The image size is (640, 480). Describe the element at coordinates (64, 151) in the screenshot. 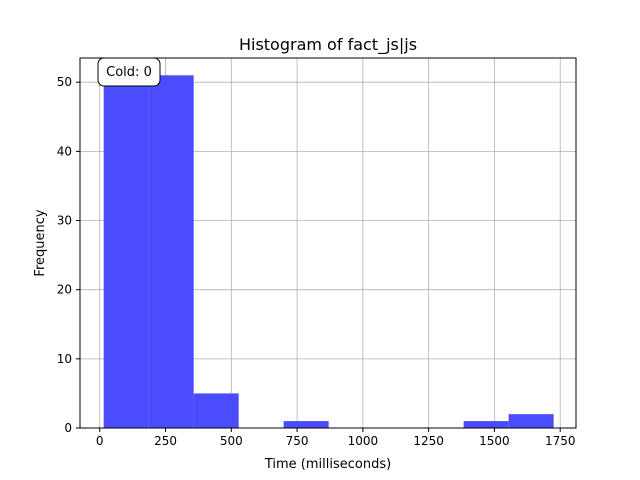

I see `y-tick-label: 40` at that location.